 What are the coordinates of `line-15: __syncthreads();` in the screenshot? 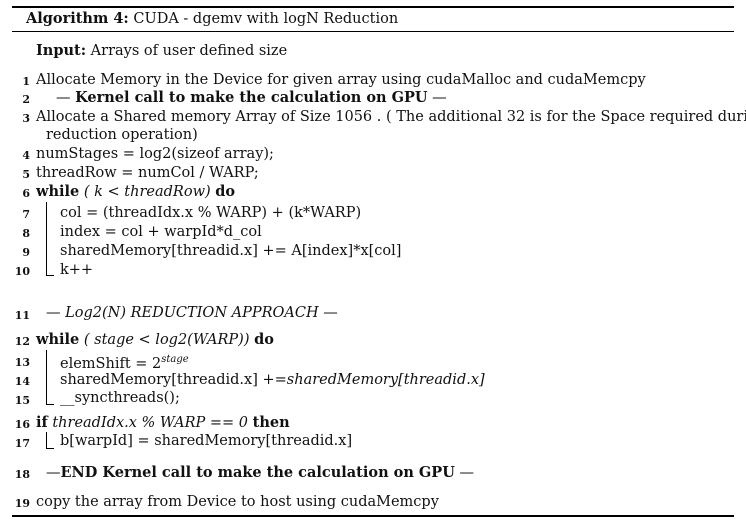 It's located at (120, 398).